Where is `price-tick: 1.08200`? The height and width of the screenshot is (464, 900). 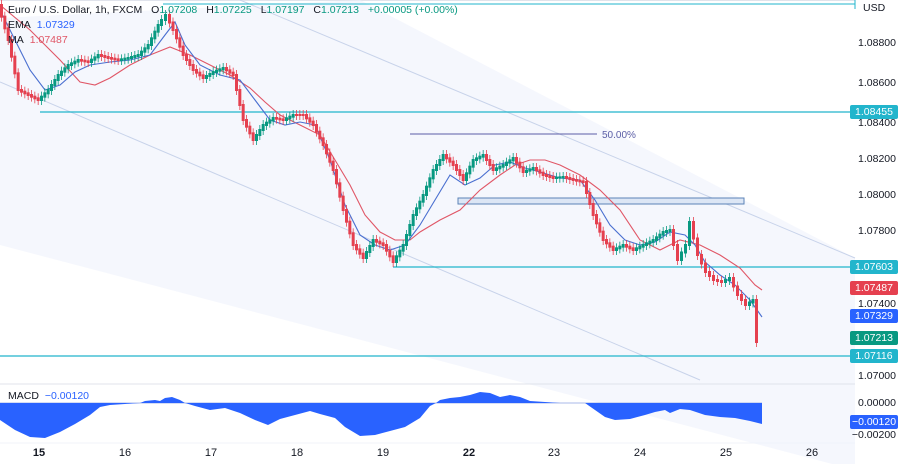 price-tick: 1.08200 is located at coordinates (877, 159).